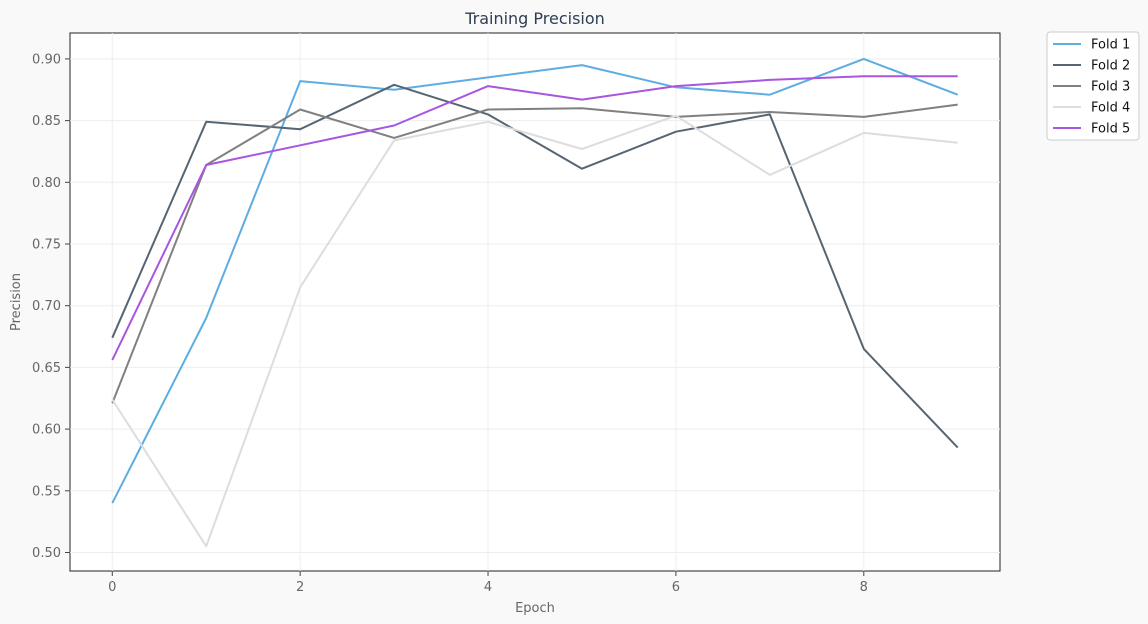 This screenshot has width=1148, height=624. Describe the element at coordinates (1110, 45) in the screenshot. I see `legend-label-fold-1: Fold 1` at that location.